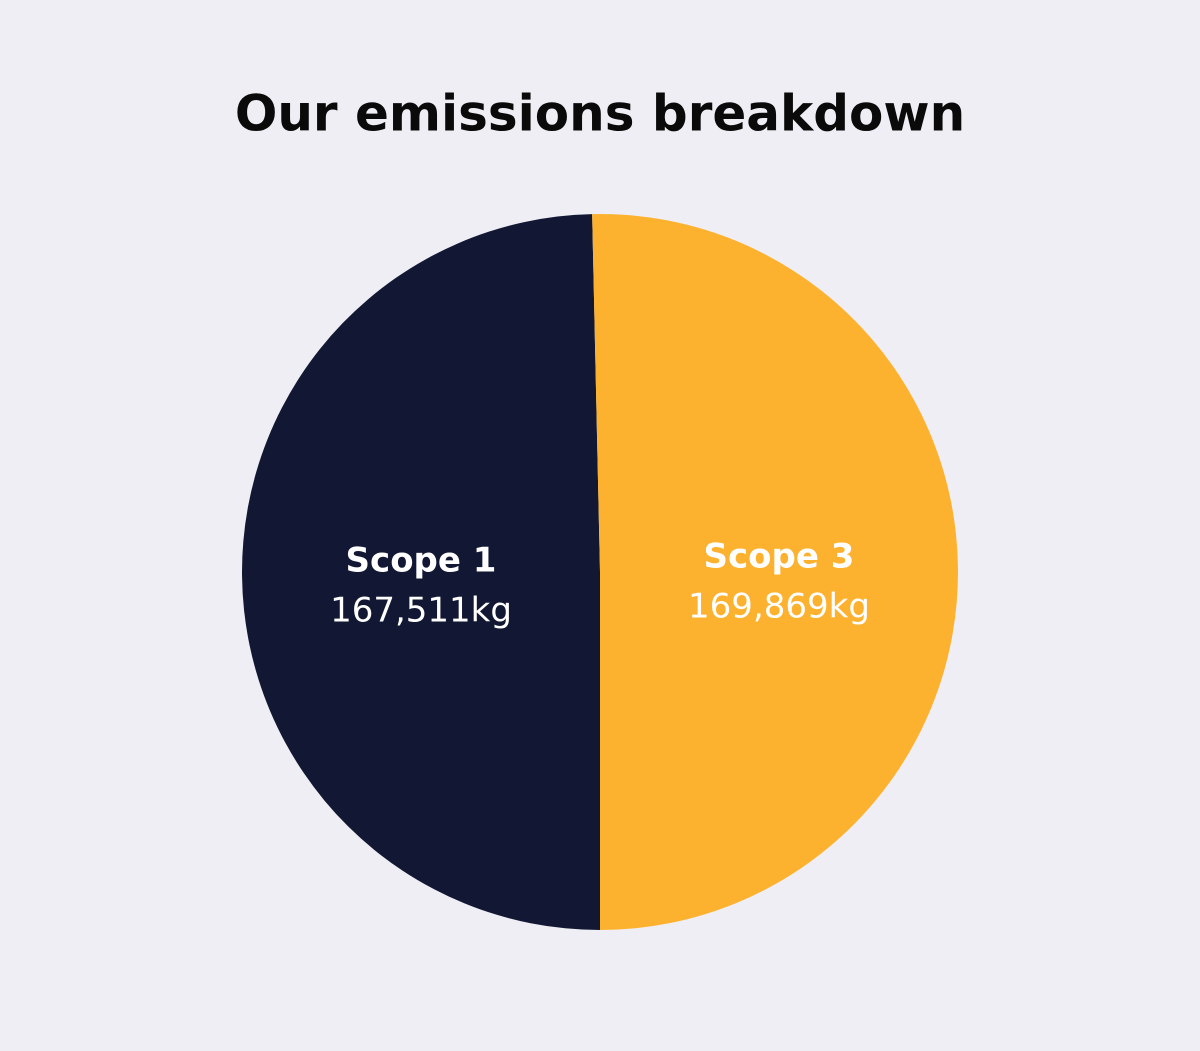 The height and width of the screenshot is (1051, 1200). What do you see at coordinates (600, 114) in the screenshot?
I see `chart-title: Our emissions breakdown` at bounding box center [600, 114].